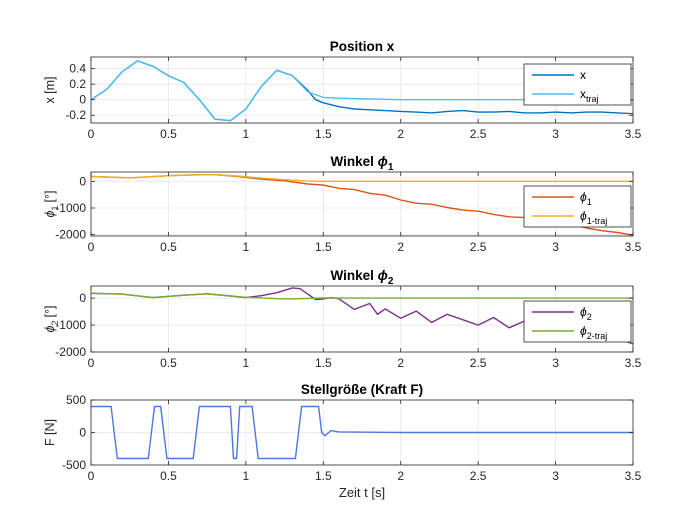 Image resolution: width=700 pixels, height=525 pixels. What do you see at coordinates (362, 492) in the screenshot?
I see `x-axis-label: Zeit t [s]` at bounding box center [362, 492].